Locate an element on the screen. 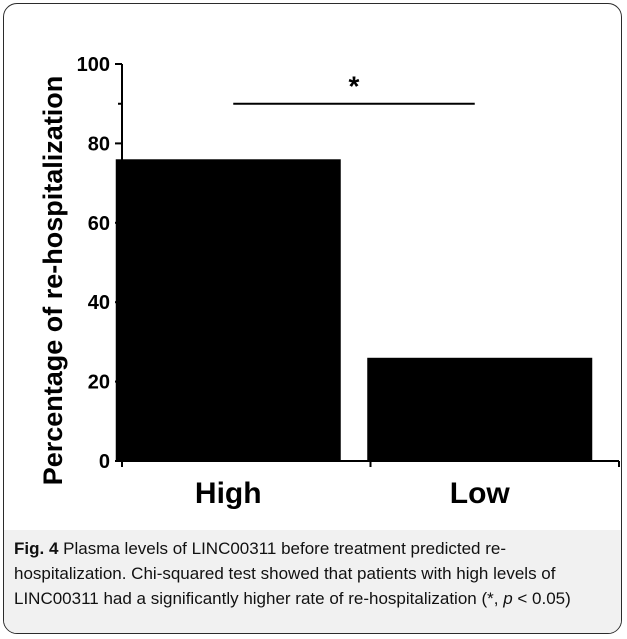 The width and height of the screenshot is (627, 639). x-category-label-low: Low is located at coordinates (480, 493).